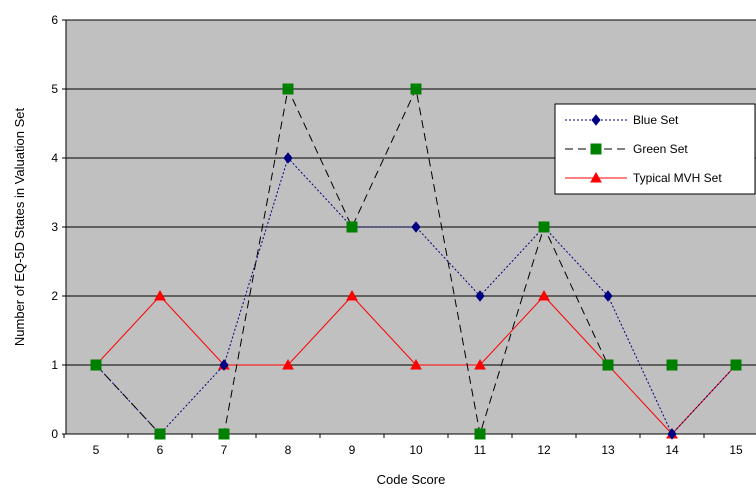 This screenshot has height=489, width=756. What do you see at coordinates (288, 450) in the screenshot?
I see `x-tick-label: 8` at bounding box center [288, 450].